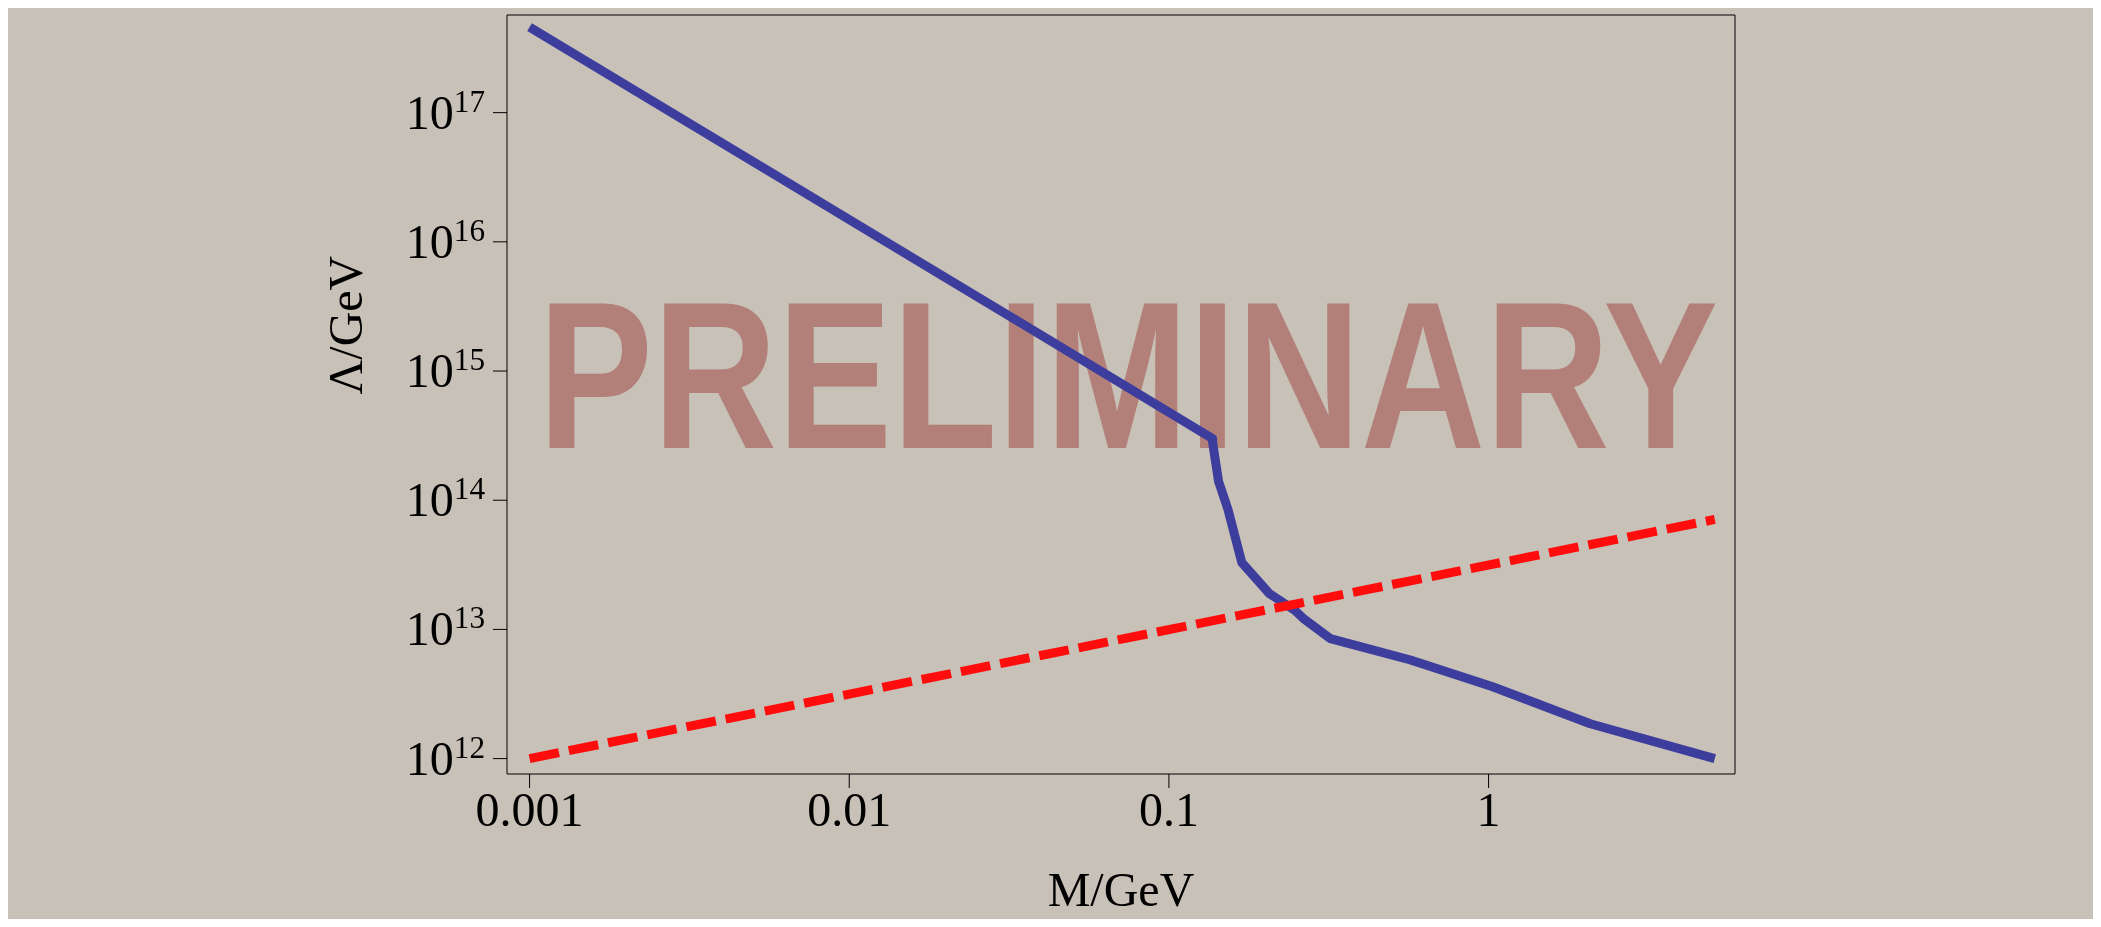 This screenshot has height=927, width=2101. I want to click on x-tick-label: 1, so click(1488, 809).